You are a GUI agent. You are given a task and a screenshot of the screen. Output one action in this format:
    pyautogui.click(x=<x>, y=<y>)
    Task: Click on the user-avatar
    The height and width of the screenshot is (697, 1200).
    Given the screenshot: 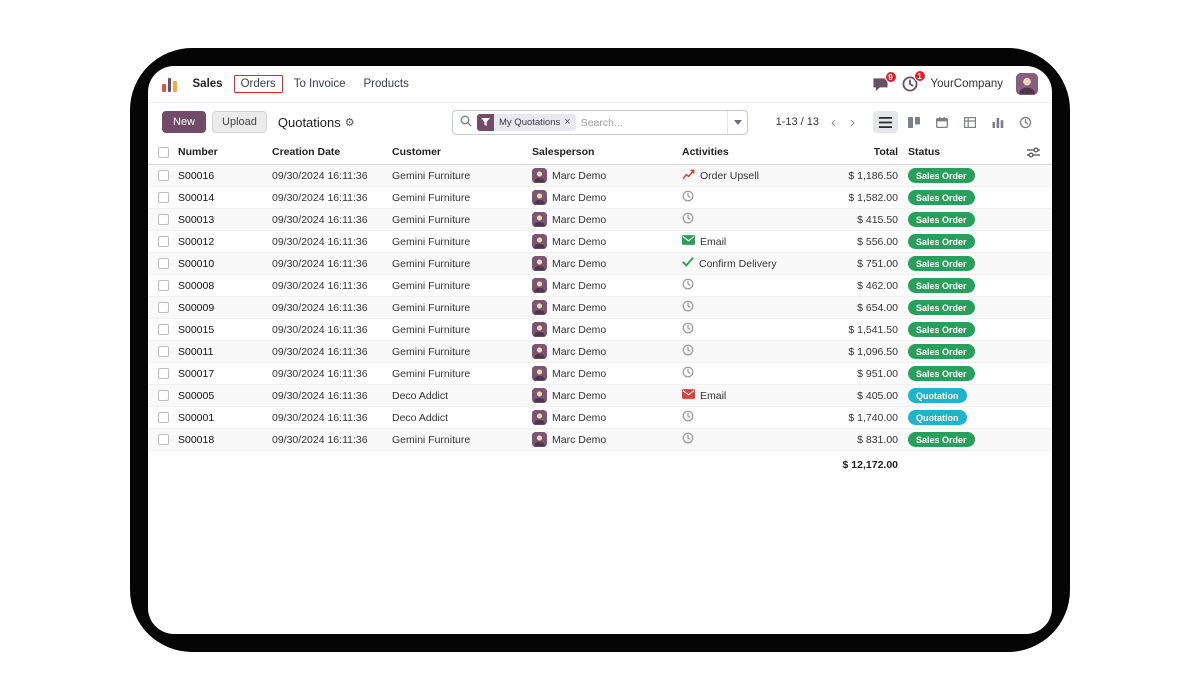 What is the action you would take?
    pyautogui.click(x=1027, y=84)
    